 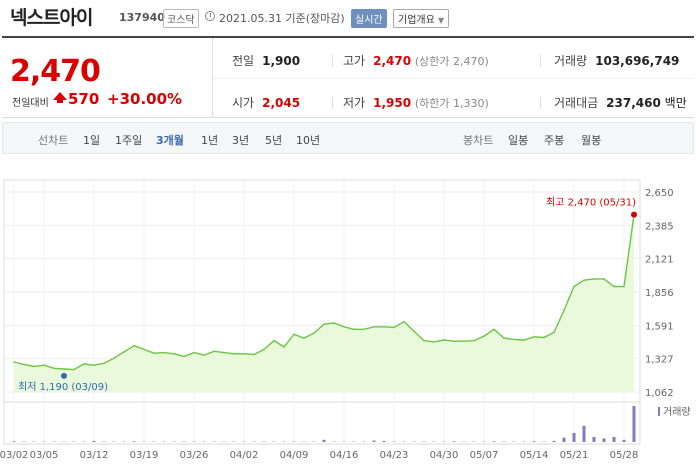 What do you see at coordinates (210, 16) in the screenshot?
I see `clock-icon` at bounding box center [210, 16].